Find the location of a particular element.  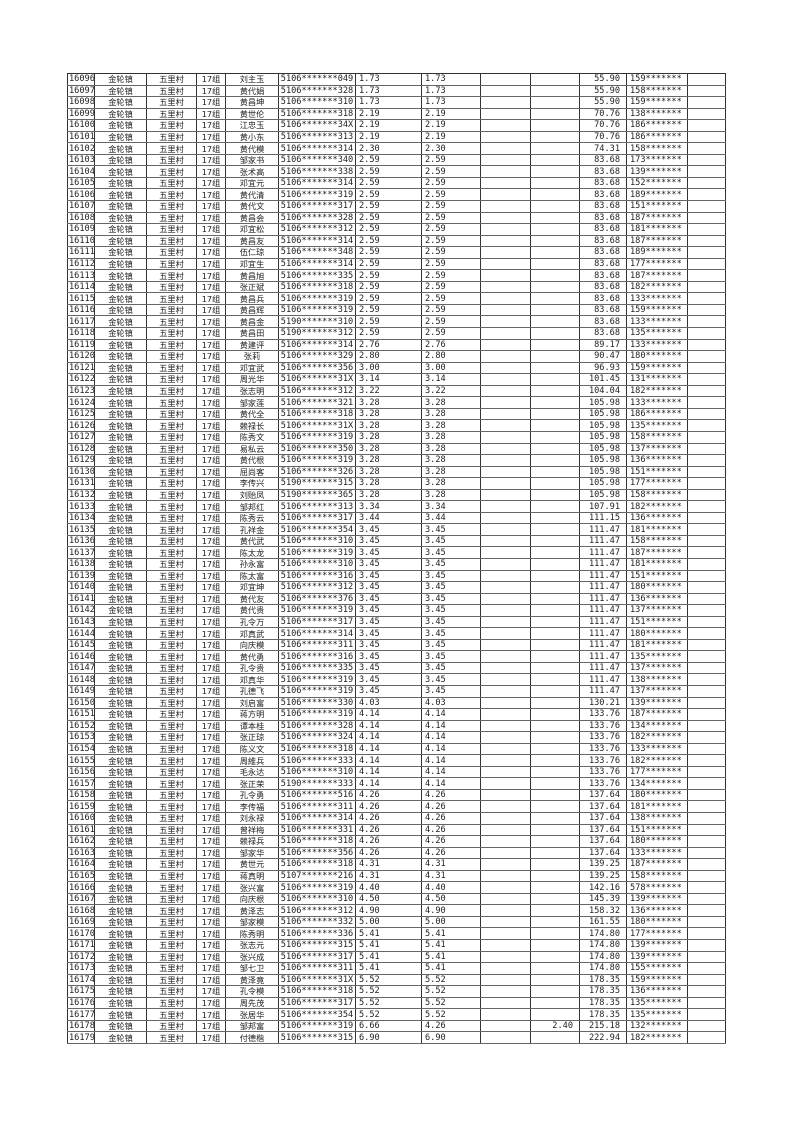

cell-phone: 159******* is located at coordinates (657, 980).